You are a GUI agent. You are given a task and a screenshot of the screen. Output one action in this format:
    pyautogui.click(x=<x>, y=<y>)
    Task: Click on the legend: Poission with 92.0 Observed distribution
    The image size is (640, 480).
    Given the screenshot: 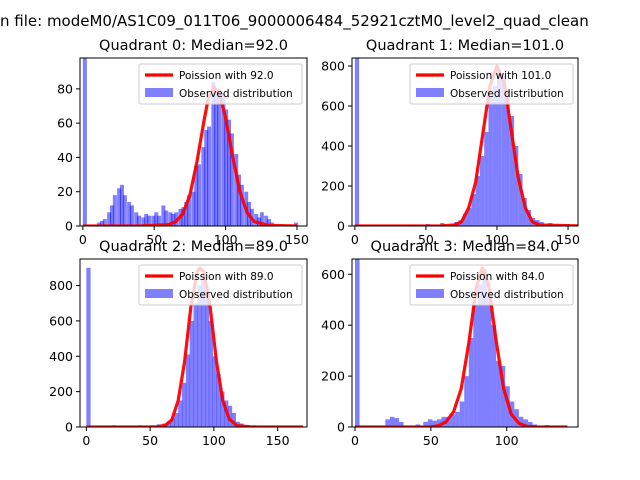 What is the action you would take?
    pyautogui.click(x=220, y=84)
    